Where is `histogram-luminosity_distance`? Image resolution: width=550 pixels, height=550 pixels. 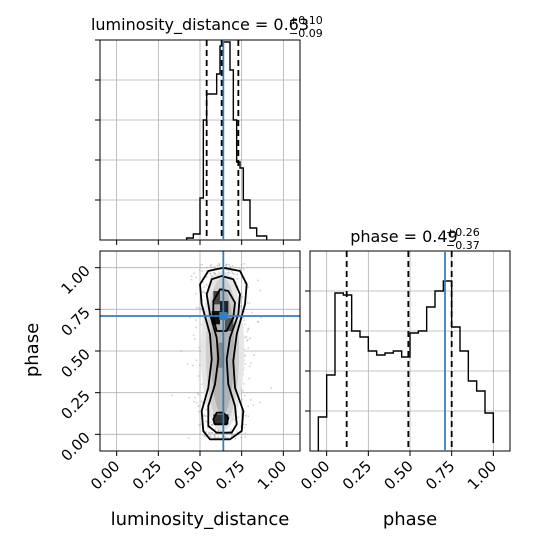 histogram-luminosity_distance is located at coordinates (198, 142).